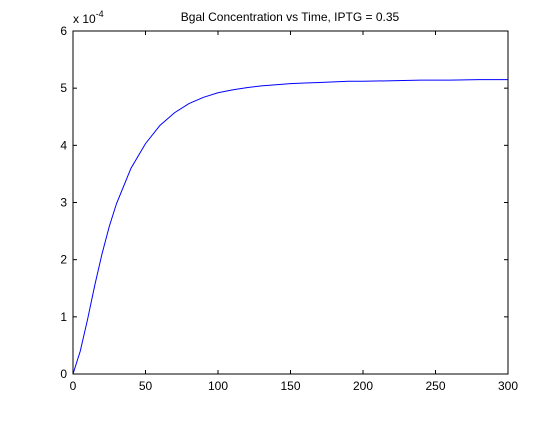 The height and width of the screenshot is (425, 560). I want to click on y-tick-label: 4, so click(63, 145).